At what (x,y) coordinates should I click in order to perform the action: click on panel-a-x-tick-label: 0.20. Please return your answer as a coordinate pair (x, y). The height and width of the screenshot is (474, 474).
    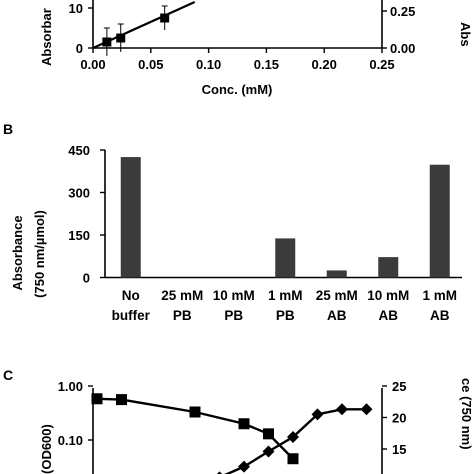
    Looking at the image, I should click on (324, 64).